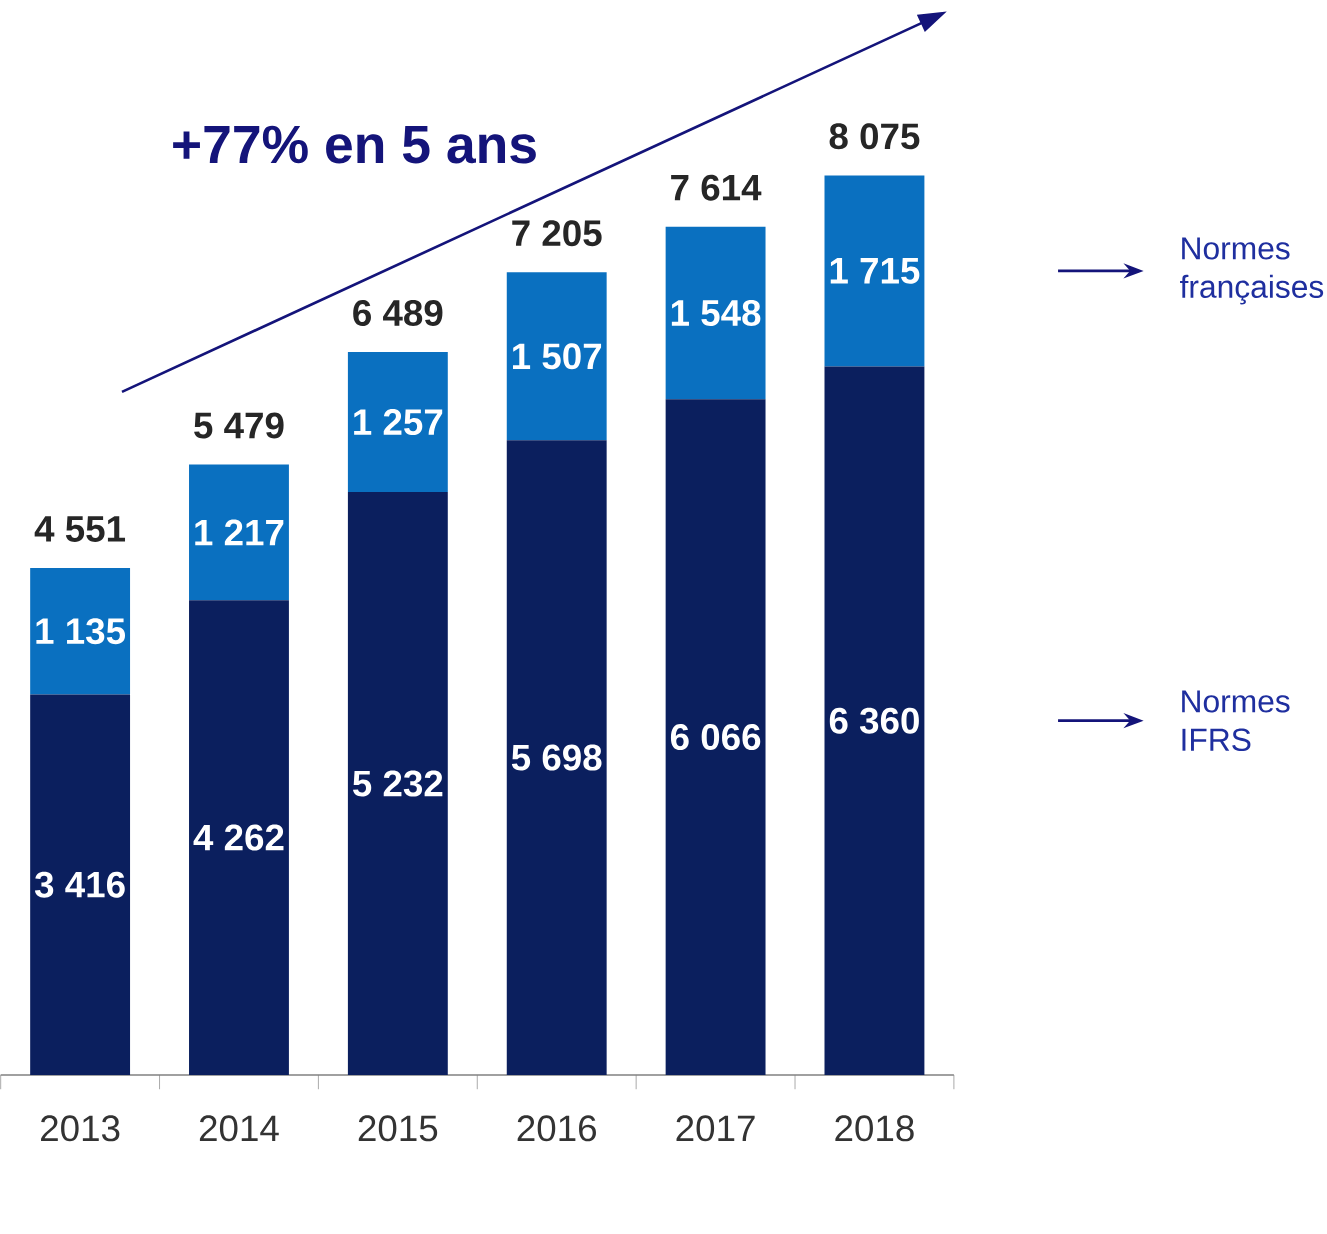  I want to click on total-label: 7 614, so click(716, 187).